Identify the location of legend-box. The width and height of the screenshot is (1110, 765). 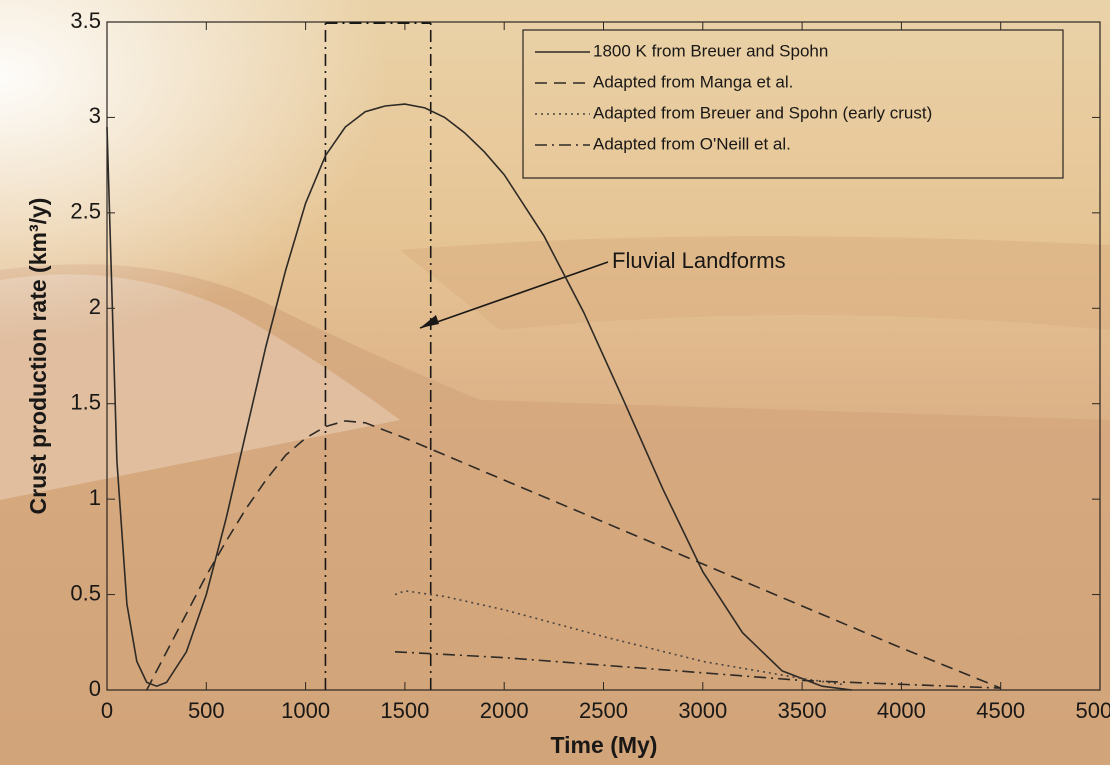
(793, 104).